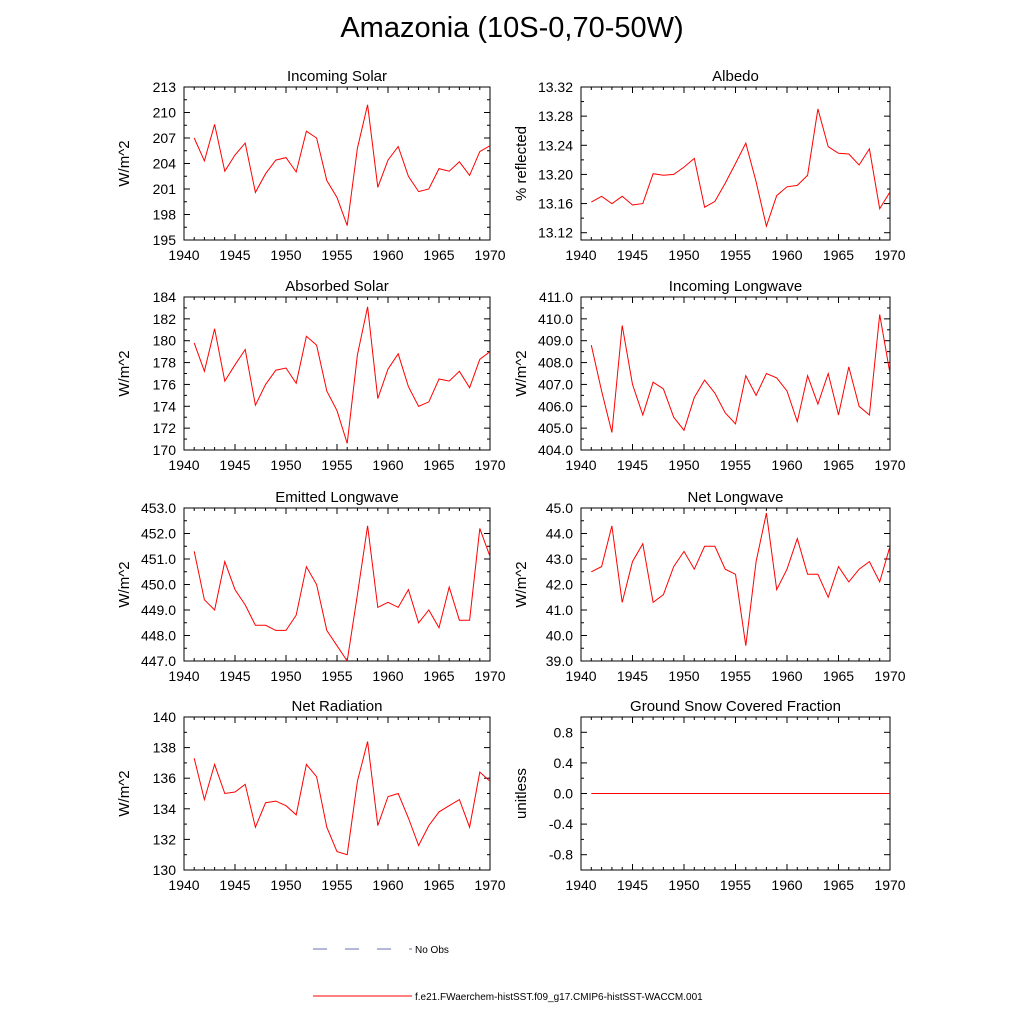  I want to click on y-tick-label: 198, so click(165, 215).